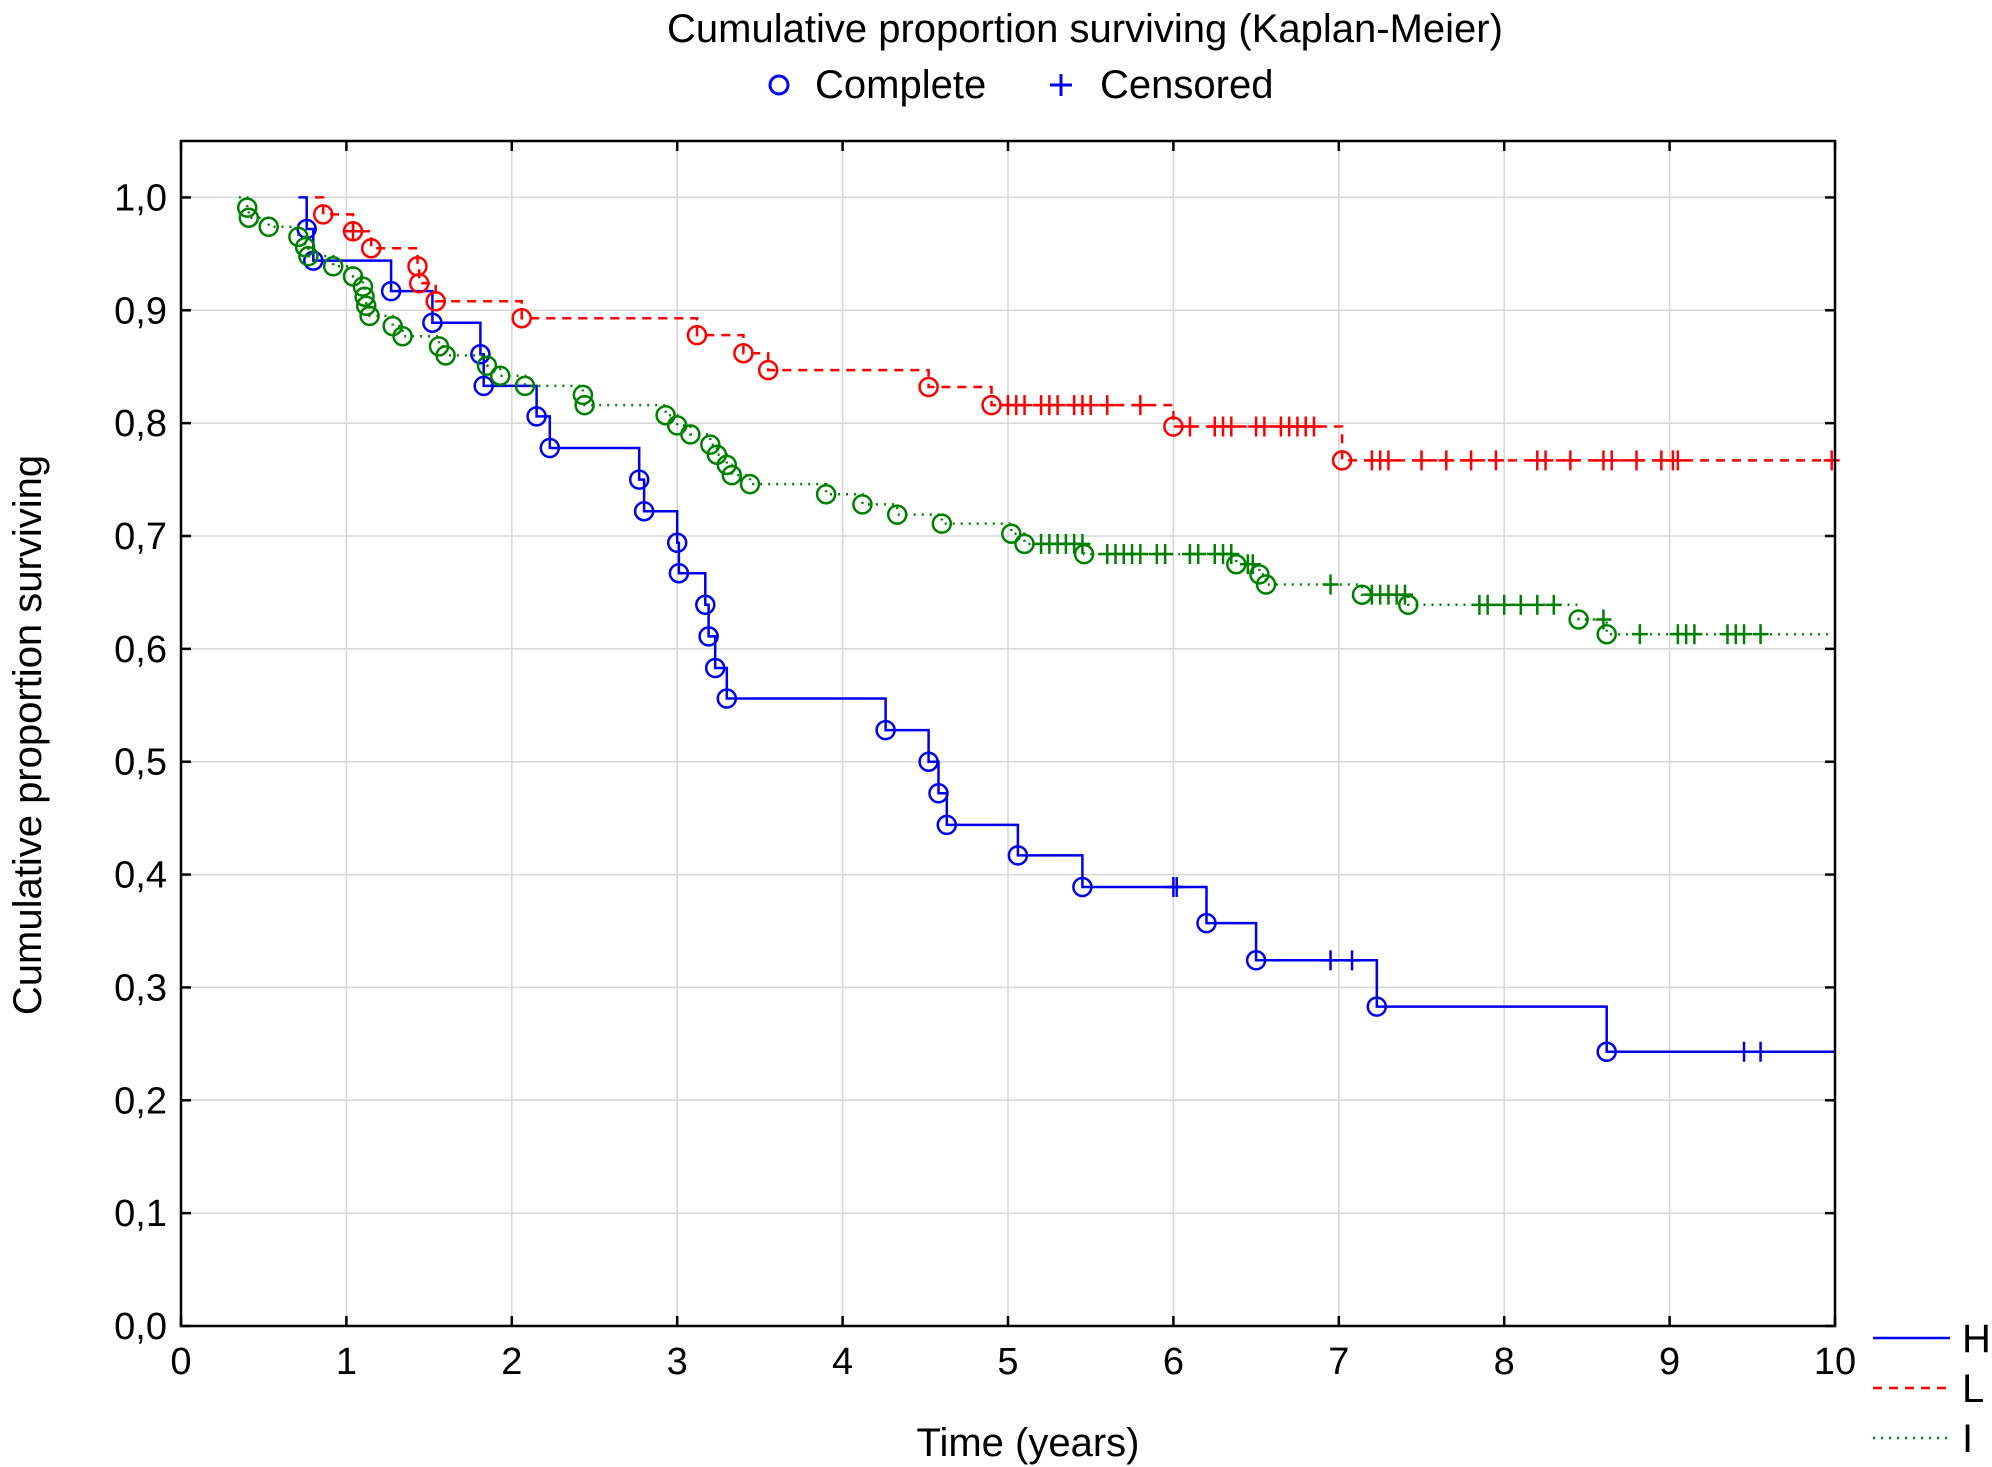  What do you see at coordinates (140, 537) in the screenshot?
I see `y-tick-label: 0,7` at bounding box center [140, 537].